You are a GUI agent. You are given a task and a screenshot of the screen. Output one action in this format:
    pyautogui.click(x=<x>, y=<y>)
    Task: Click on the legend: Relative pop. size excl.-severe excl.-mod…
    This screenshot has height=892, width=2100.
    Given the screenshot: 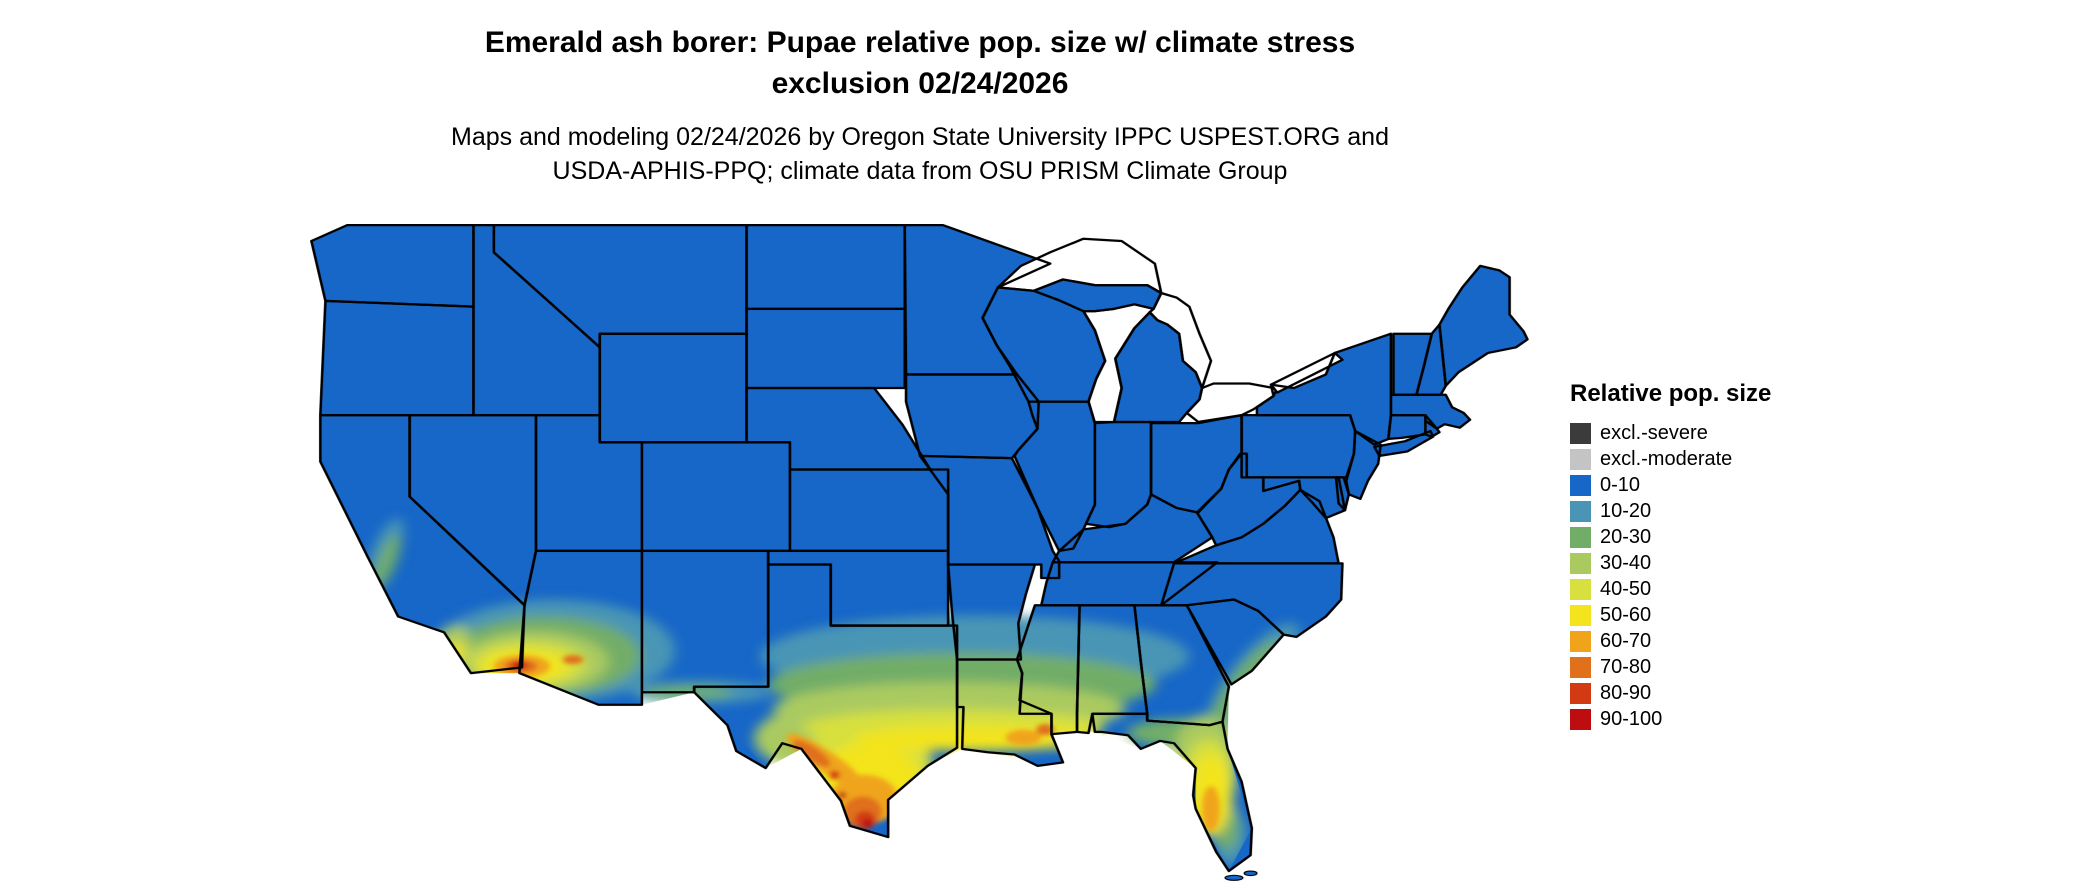 What is the action you would take?
    pyautogui.click(x=1670, y=556)
    